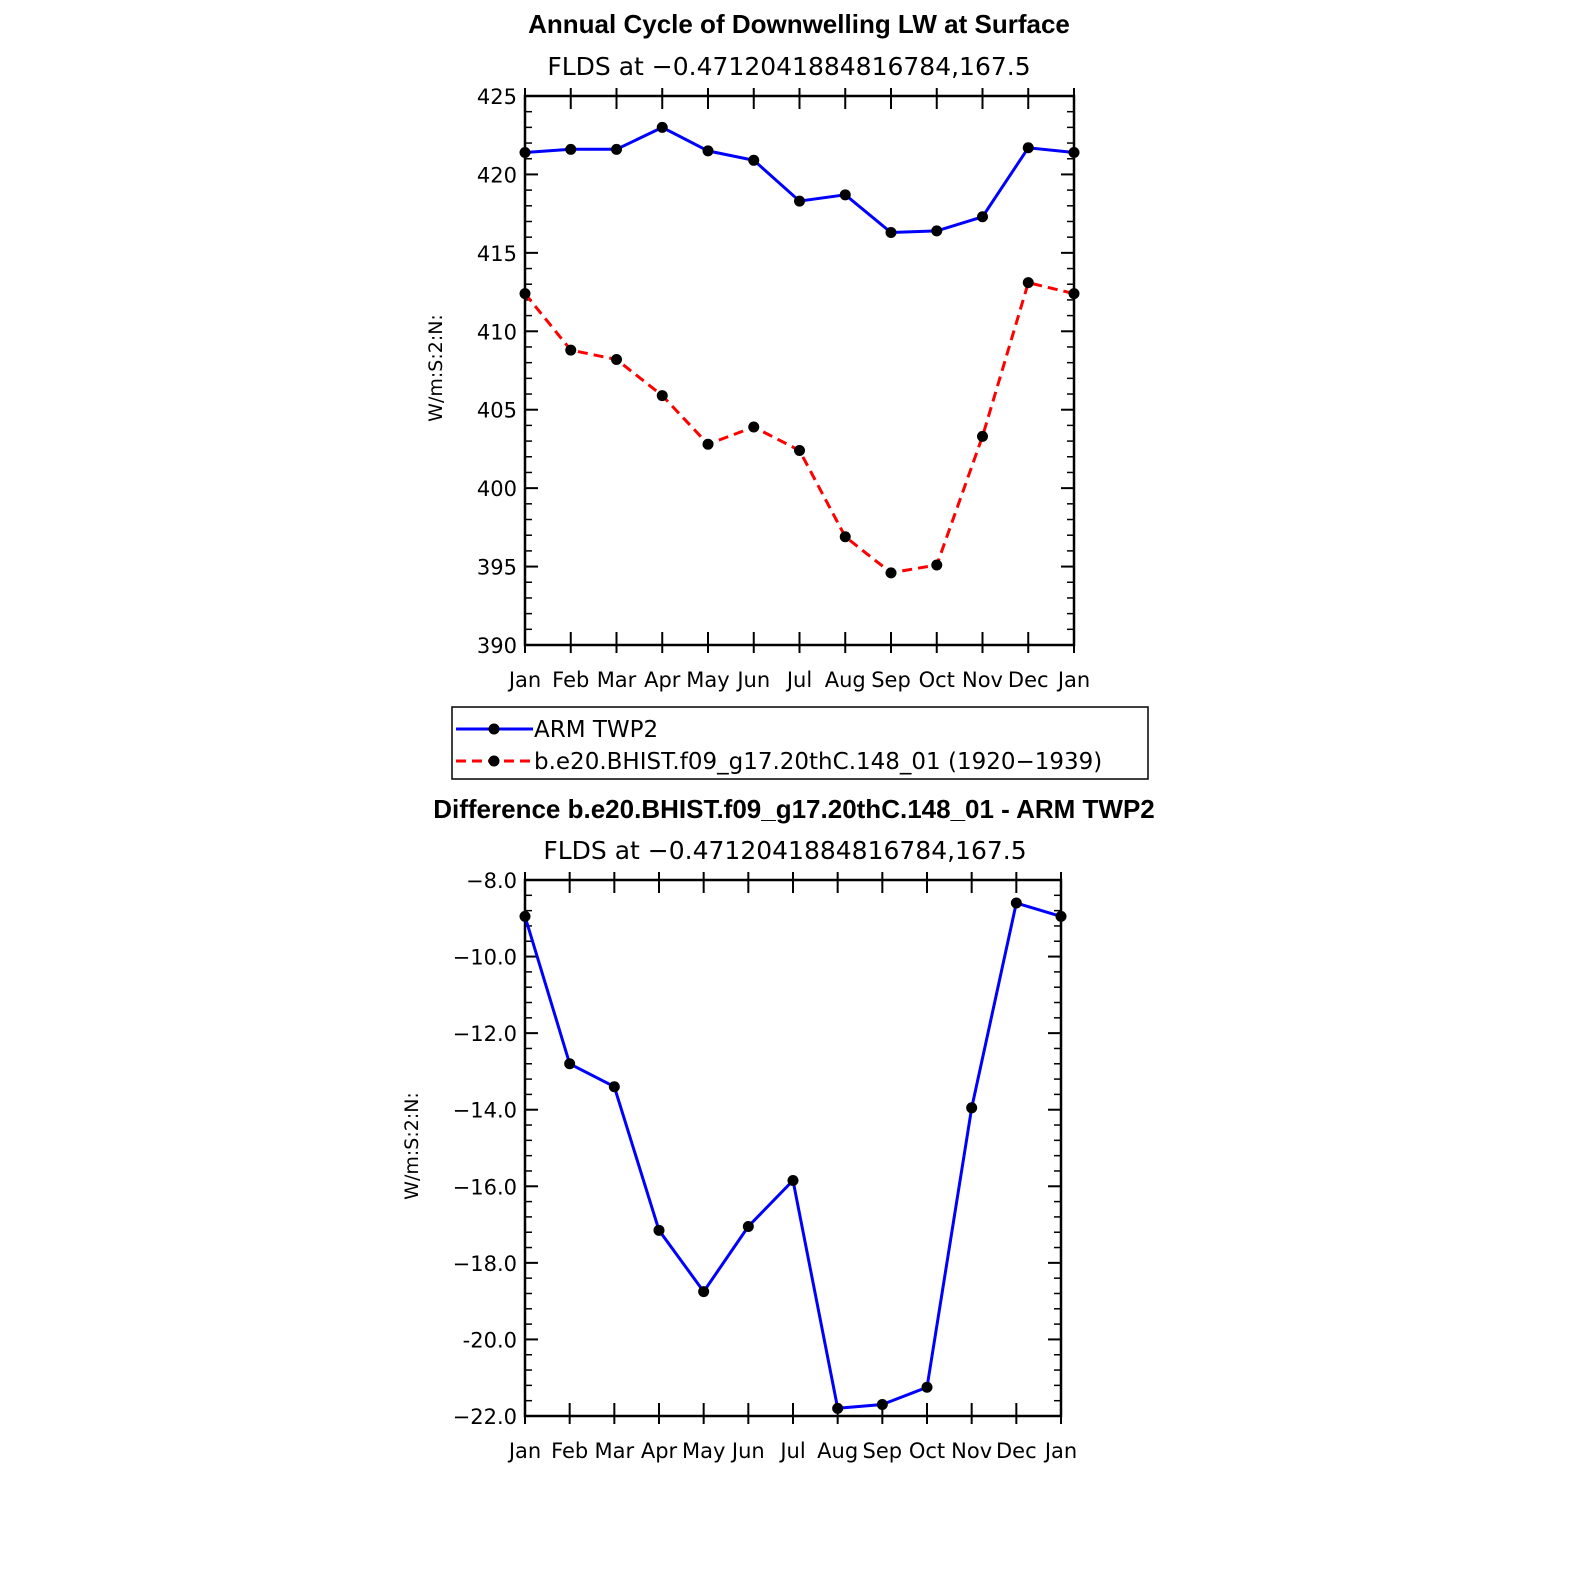 This screenshot has height=1574, width=1574. What do you see at coordinates (497, 646) in the screenshot?
I see `y-tick-label: 390` at bounding box center [497, 646].